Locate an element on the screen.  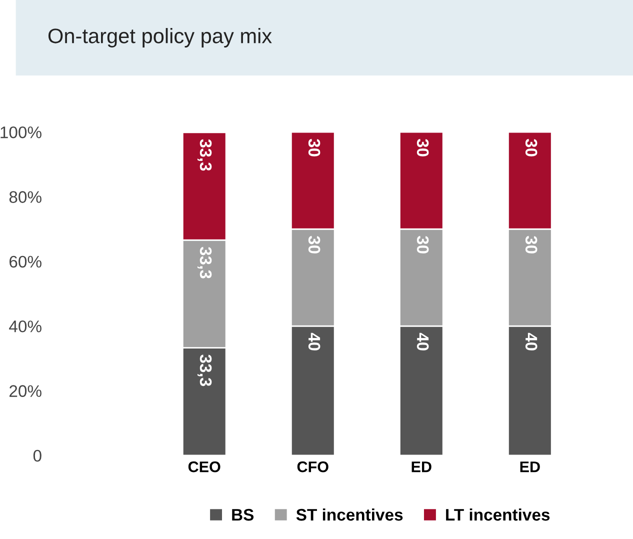
y-tick-label: 100% is located at coordinates (21, 132).